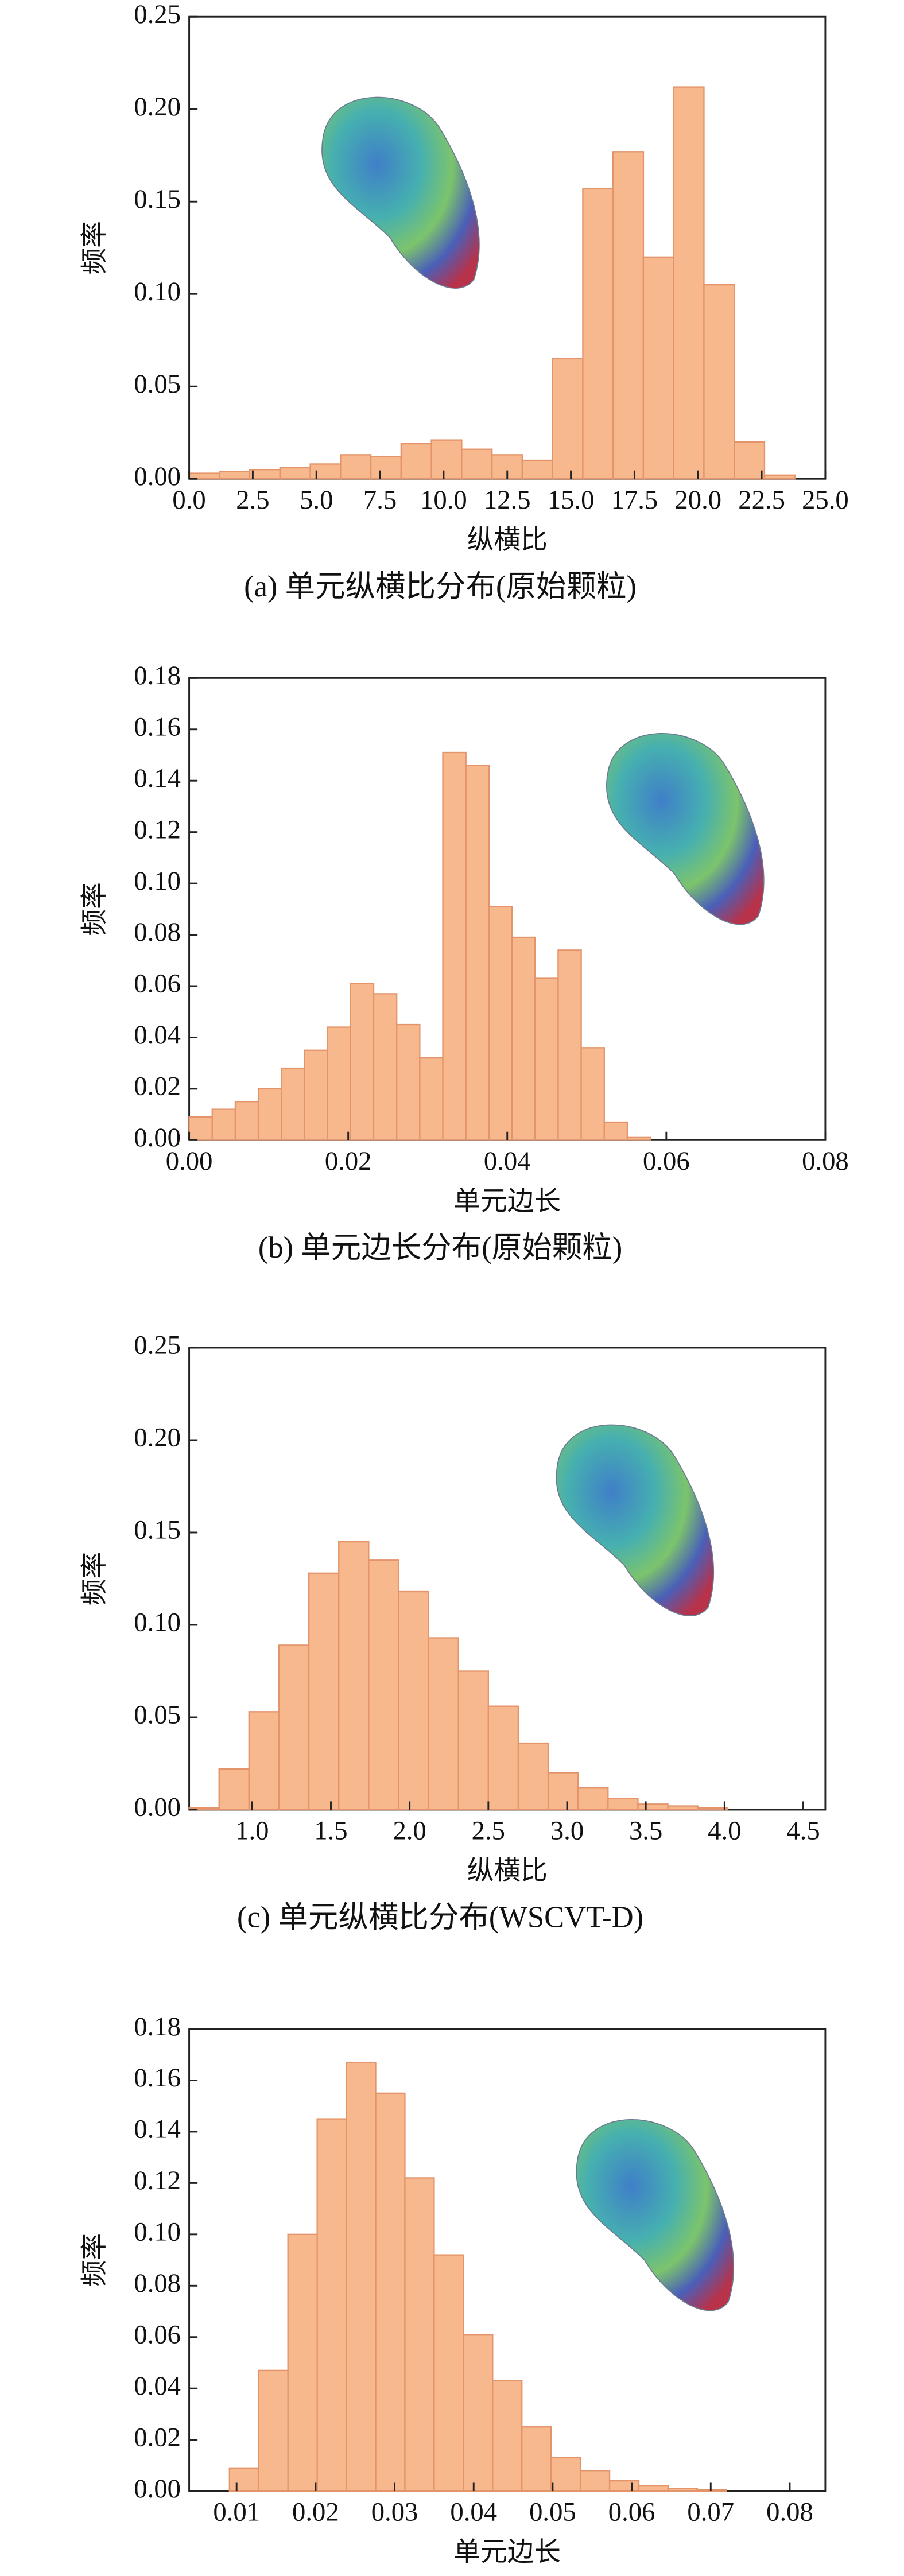  What do you see at coordinates (158, 2129) in the screenshot?
I see `y-tick-label: 0.14` at bounding box center [158, 2129].